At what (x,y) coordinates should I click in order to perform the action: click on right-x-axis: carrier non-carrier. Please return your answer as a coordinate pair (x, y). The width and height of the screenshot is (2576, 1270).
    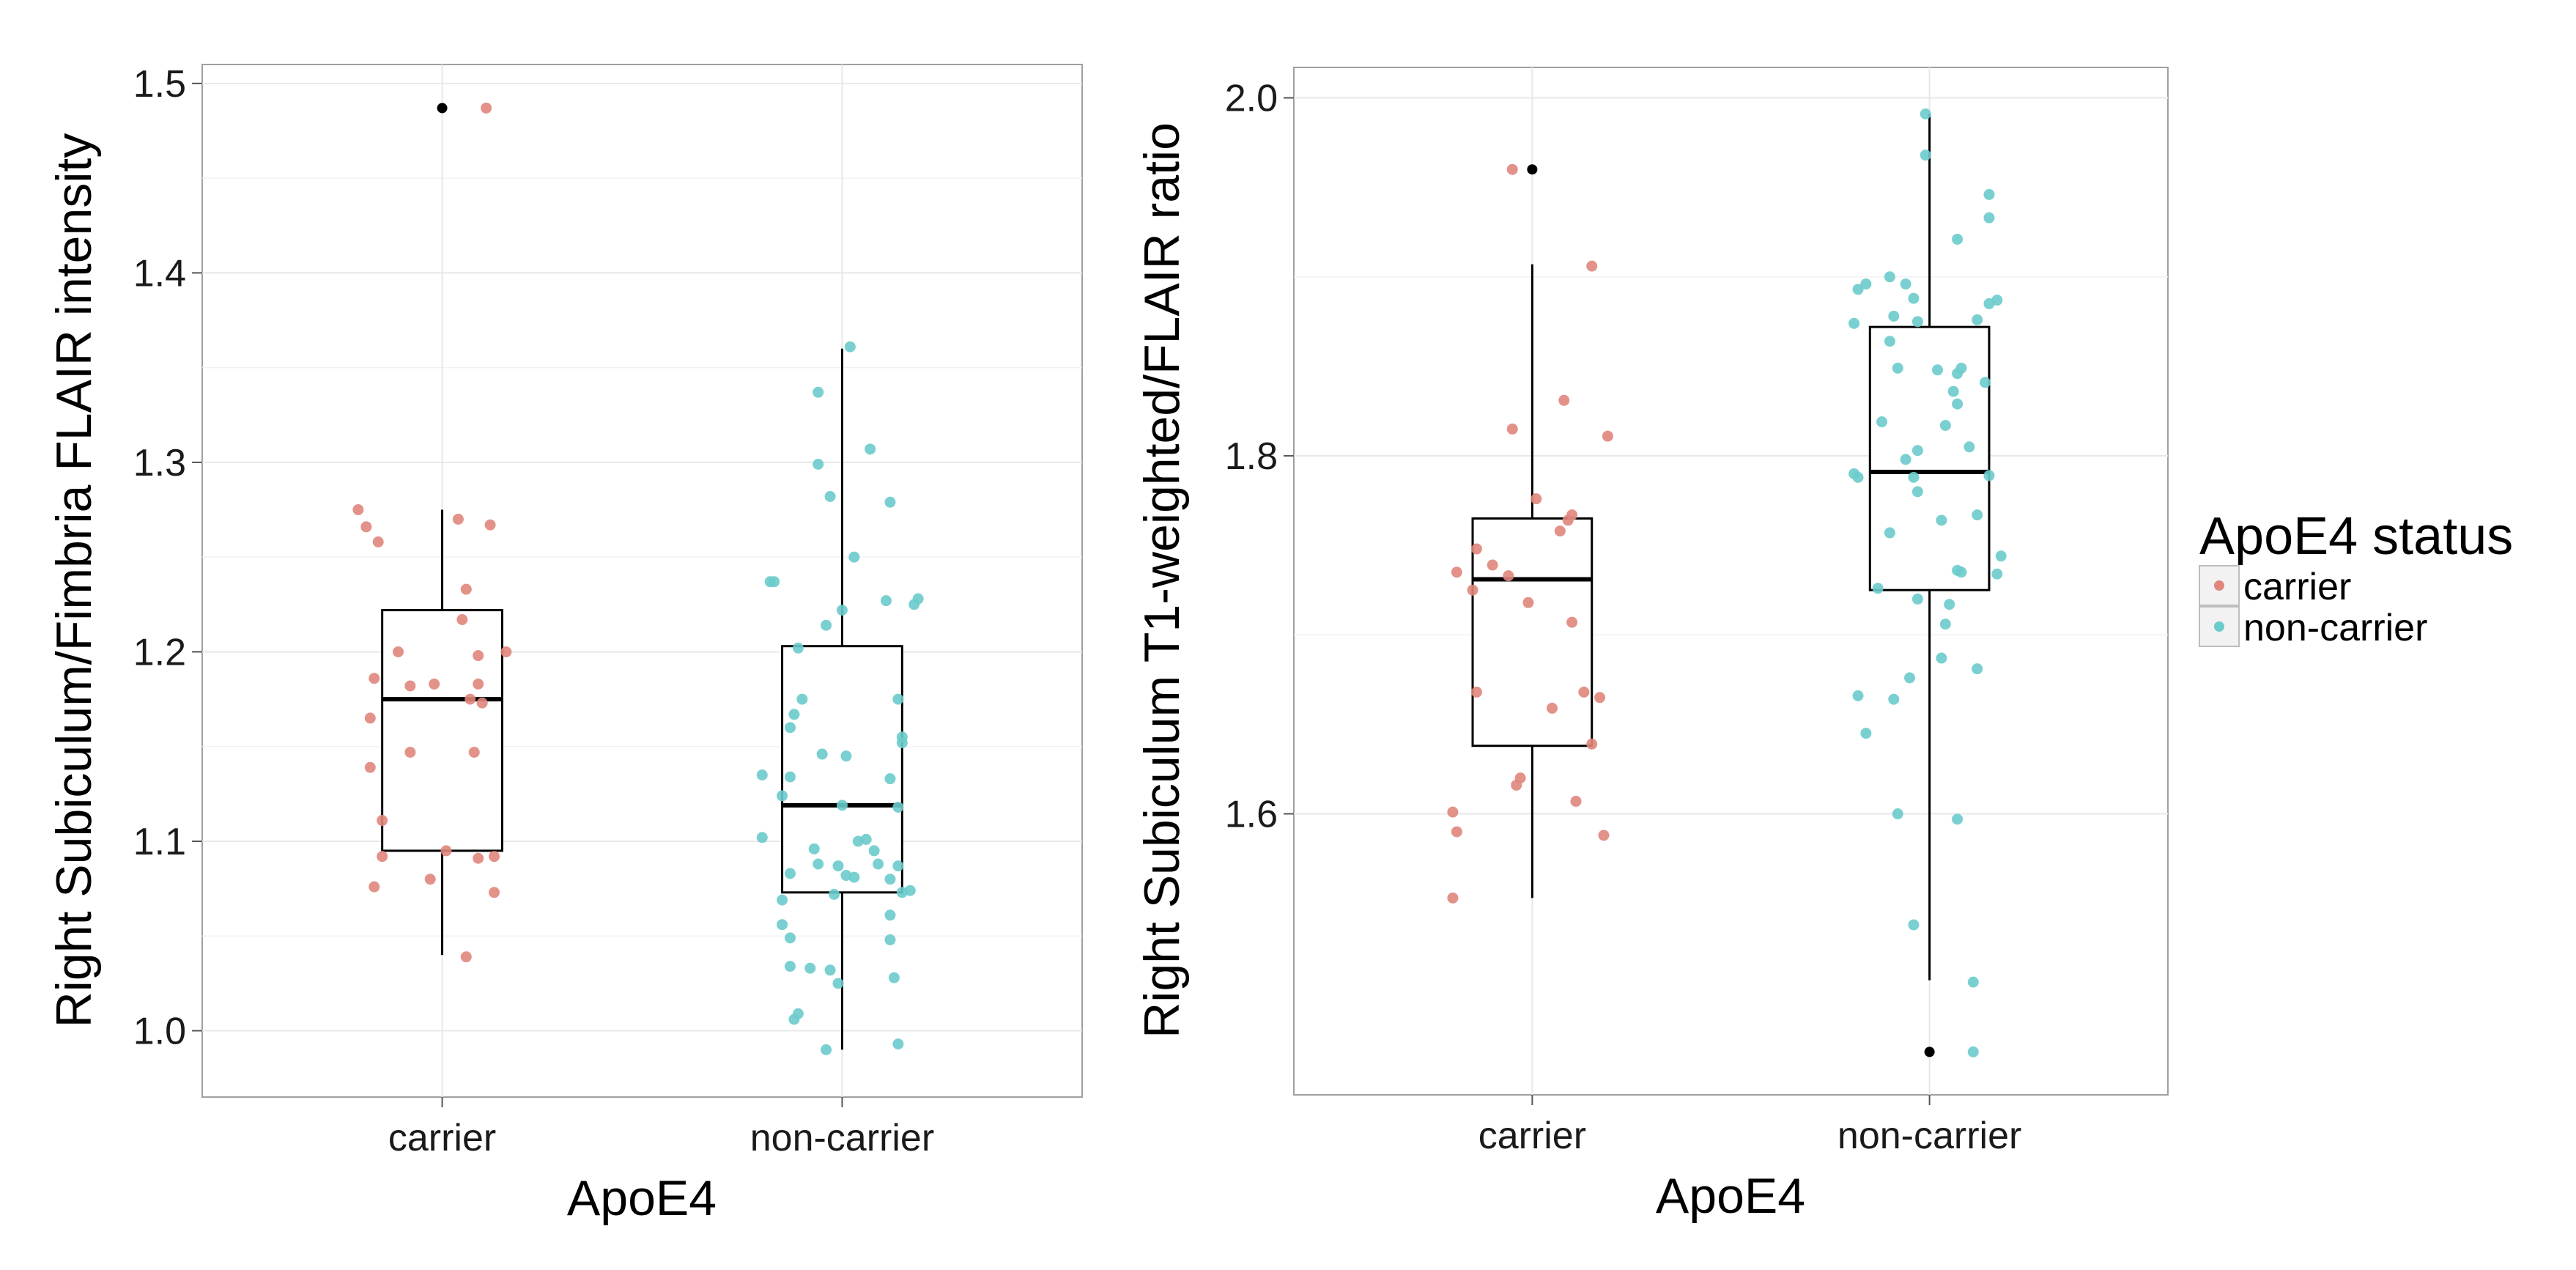
    Looking at the image, I should click on (1749, 1126).